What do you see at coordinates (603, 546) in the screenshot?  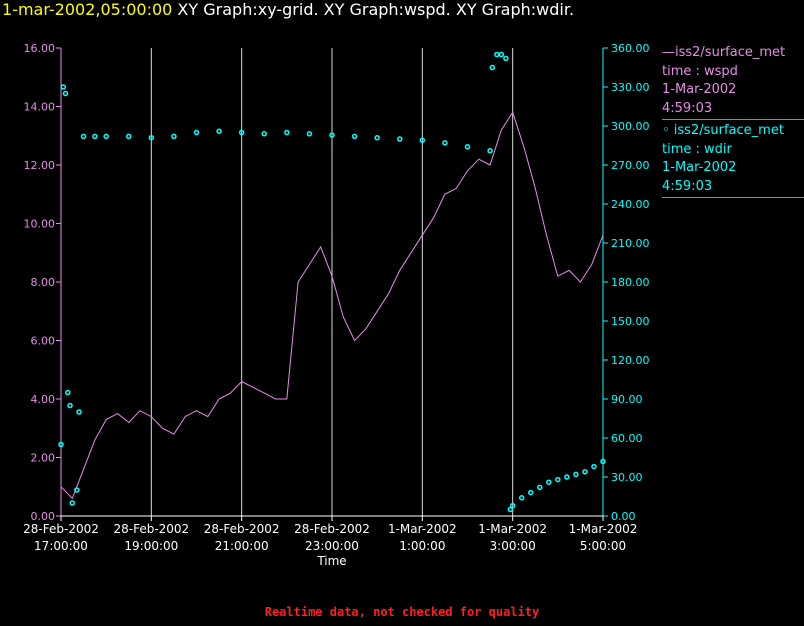 I see `x-tick-label-time: 5:00:00` at bounding box center [603, 546].